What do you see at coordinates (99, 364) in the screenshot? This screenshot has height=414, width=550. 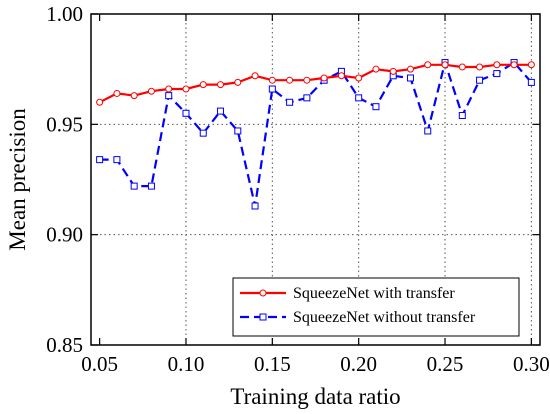 I see `x-tick-label: 0.05` at bounding box center [99, 364].